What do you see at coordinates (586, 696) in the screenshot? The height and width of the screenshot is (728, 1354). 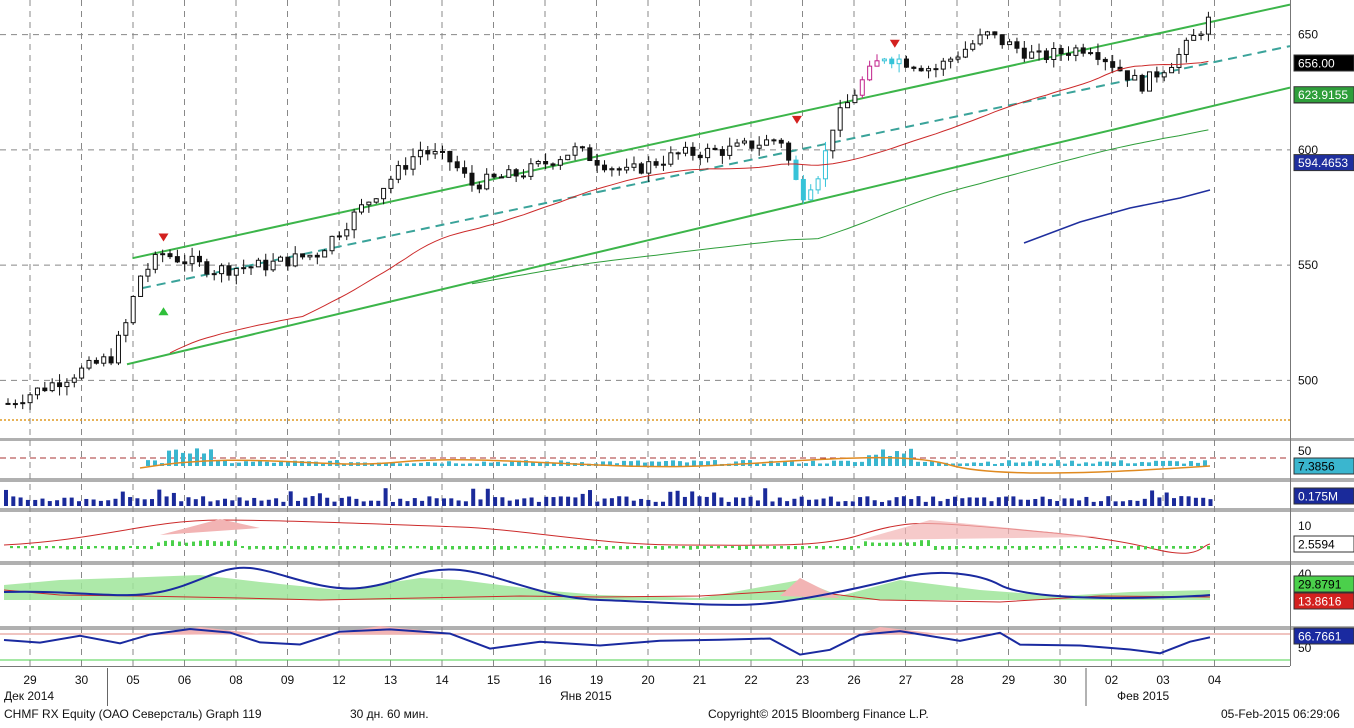 I see `month-label-jan: Янв 2015` at bounding box center [586, 696].